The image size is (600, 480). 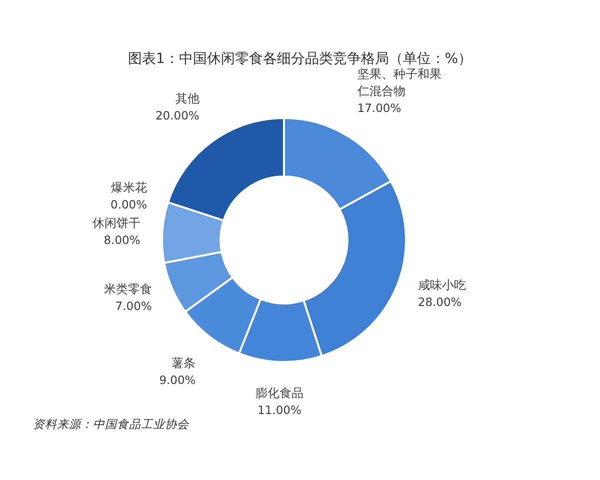 I want to click on slice-label: 咸味小吃, so click(x=442, y=285).